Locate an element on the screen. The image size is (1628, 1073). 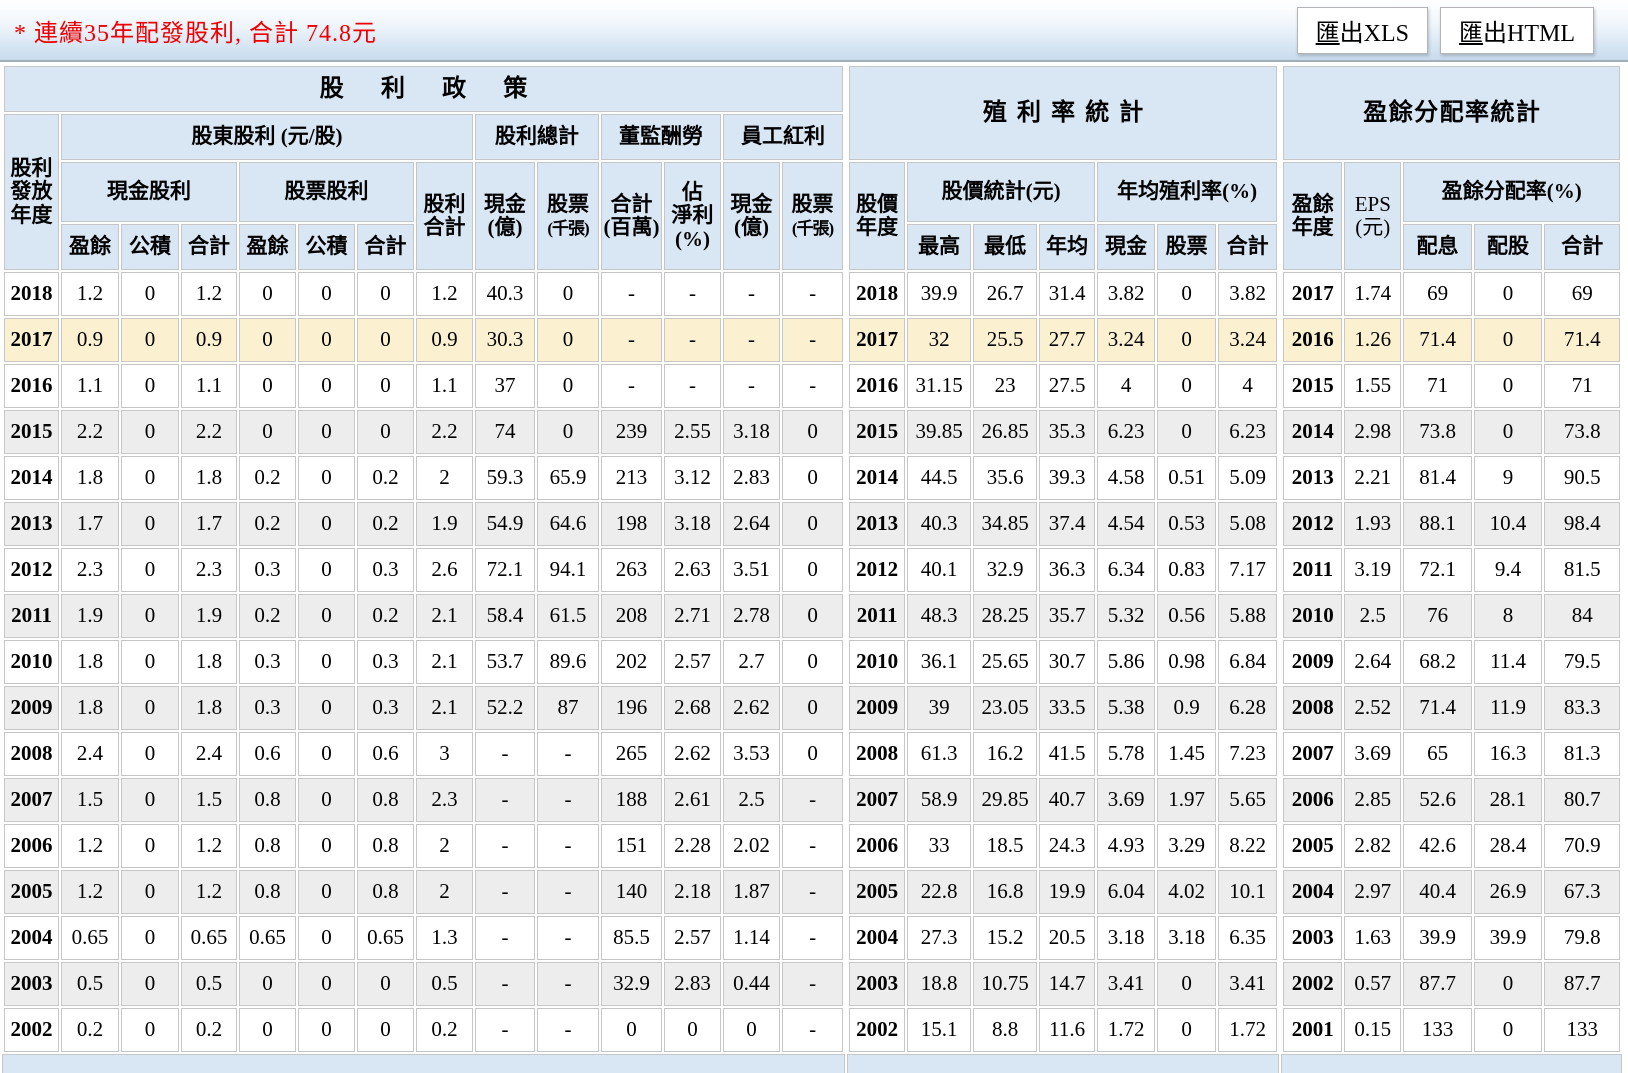
value-cell: 59.3 is located at coordinates (505, 478).